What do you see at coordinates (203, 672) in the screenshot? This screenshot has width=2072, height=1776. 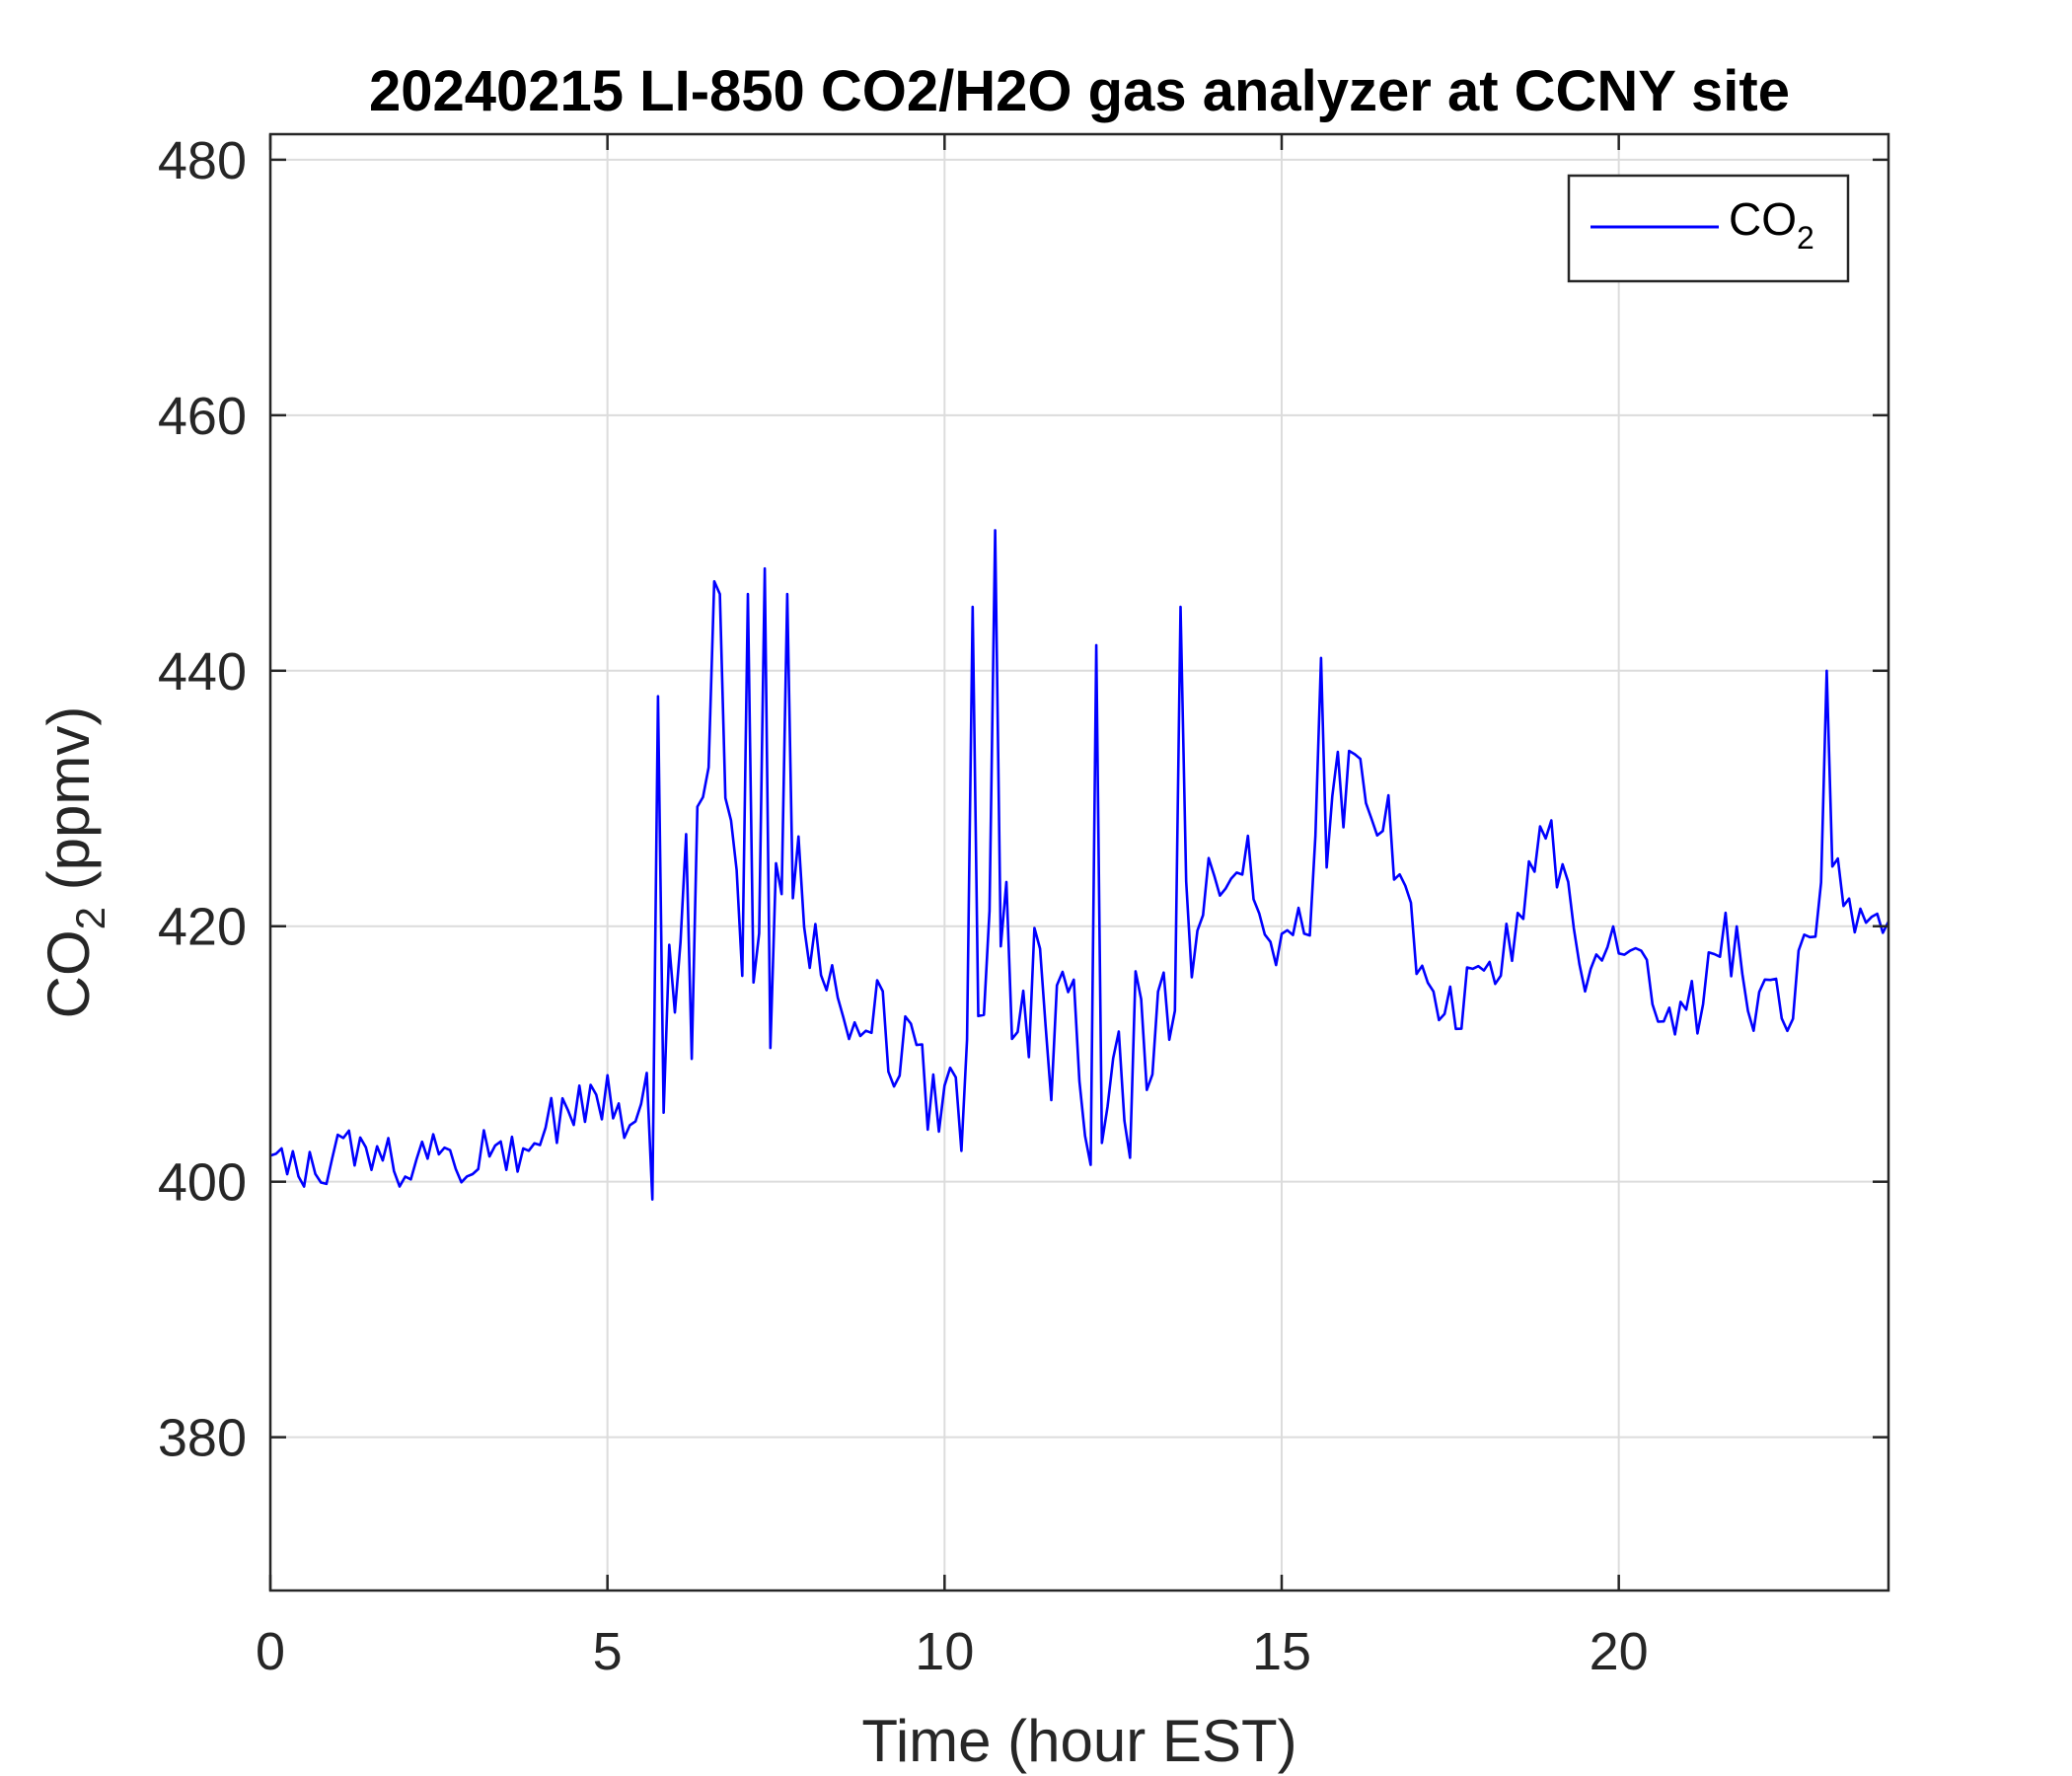 I see `y-tick-label: 440` at bounding box center [203, 672].